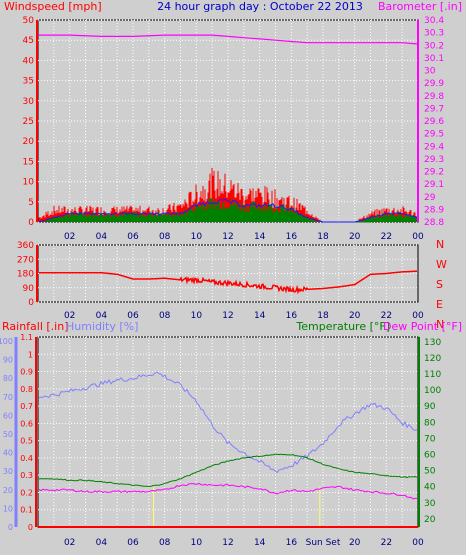 This screenshot has height=555, width=466. I want to click on barometer-y-tick-label: 29.7, so click(434, 109).